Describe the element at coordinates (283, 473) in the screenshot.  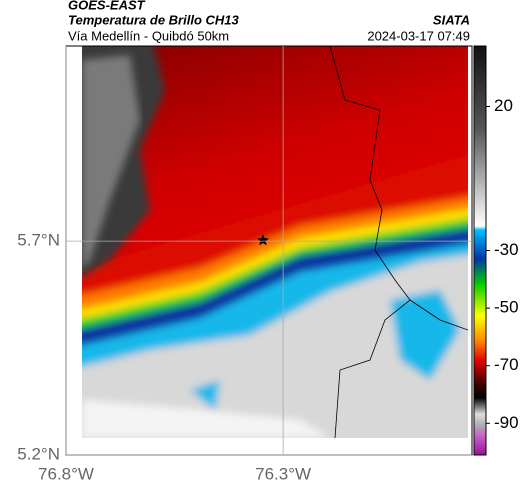
I see `x-tick-label: 76.3°W` at that location.